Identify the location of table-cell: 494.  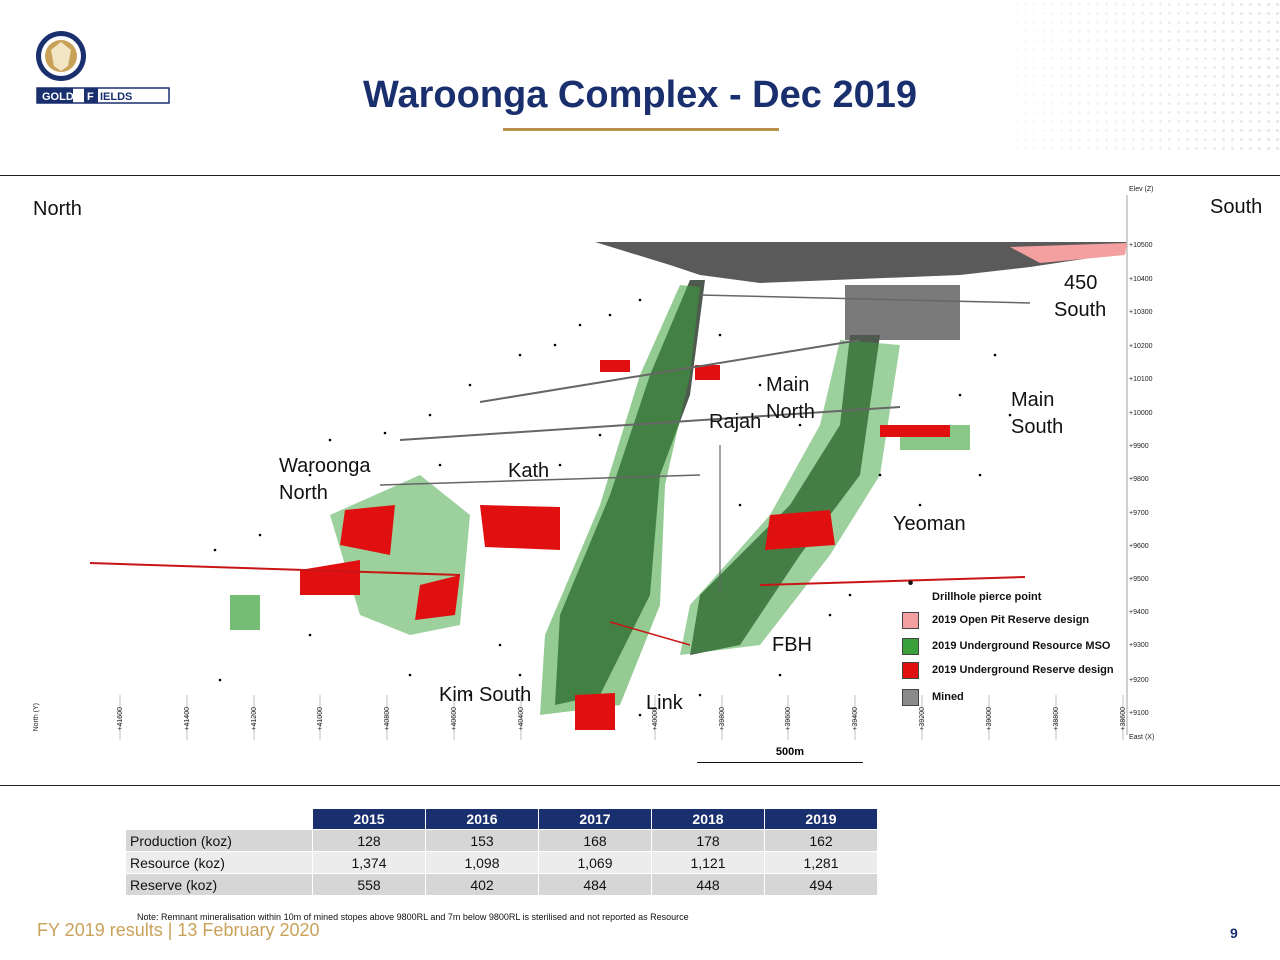
(821, 884).